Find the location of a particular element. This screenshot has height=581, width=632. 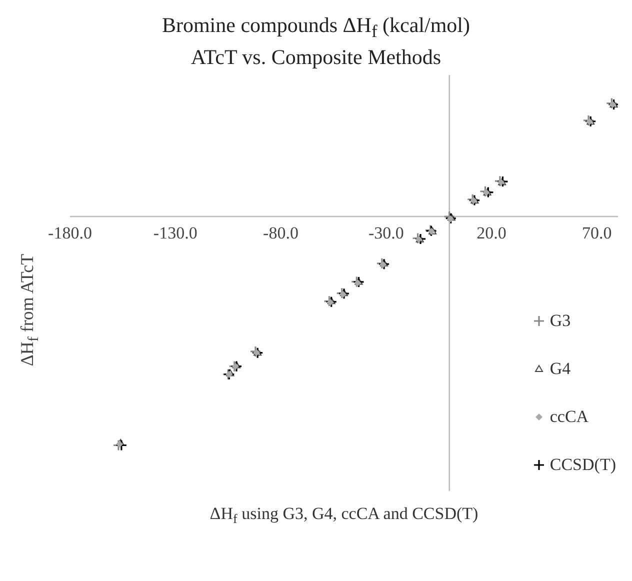

legend-label: G4 is located at coordinates (560, 369).